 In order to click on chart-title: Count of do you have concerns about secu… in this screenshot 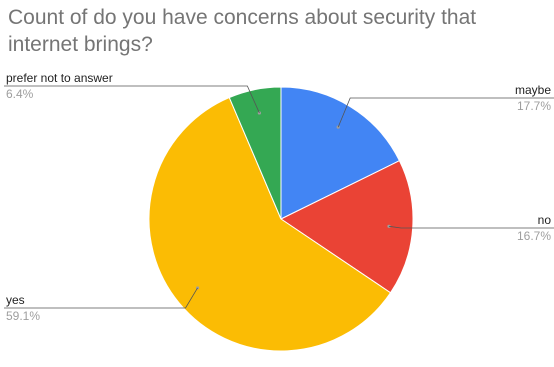, I will do `click(242, 31)`.